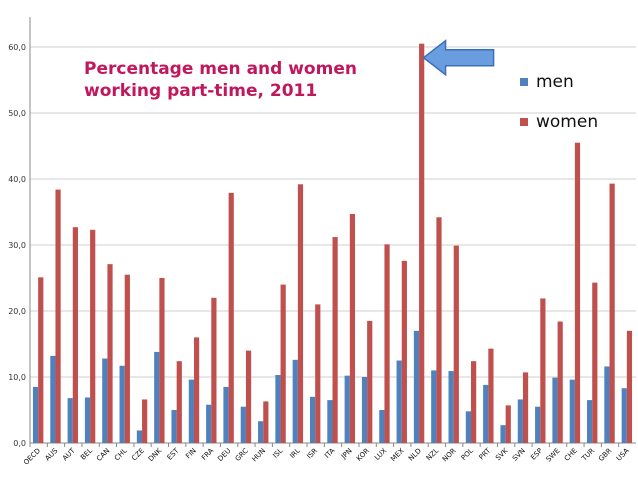 Image resolution: width=638 pixels, height=479 pixels. I want to click on bar-women-dnk, so click(162, 360).